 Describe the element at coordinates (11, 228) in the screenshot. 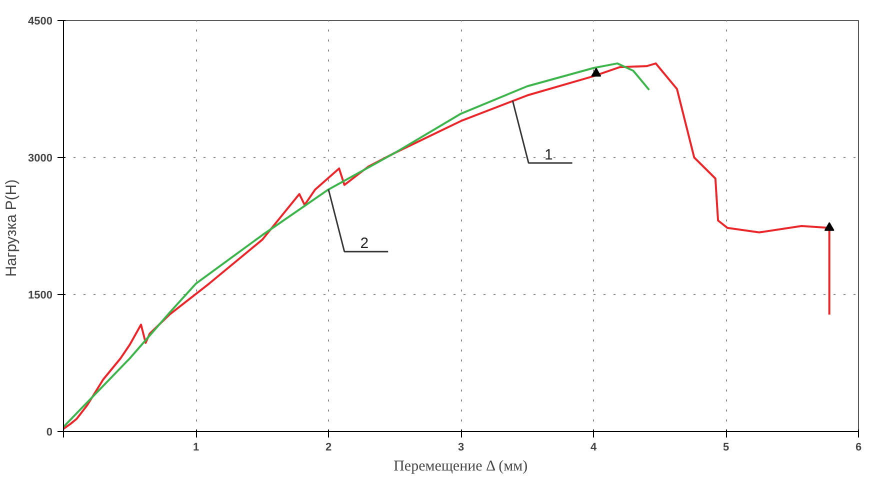

I see `y-axis-title: Нагрузка P(Н)` at that location.